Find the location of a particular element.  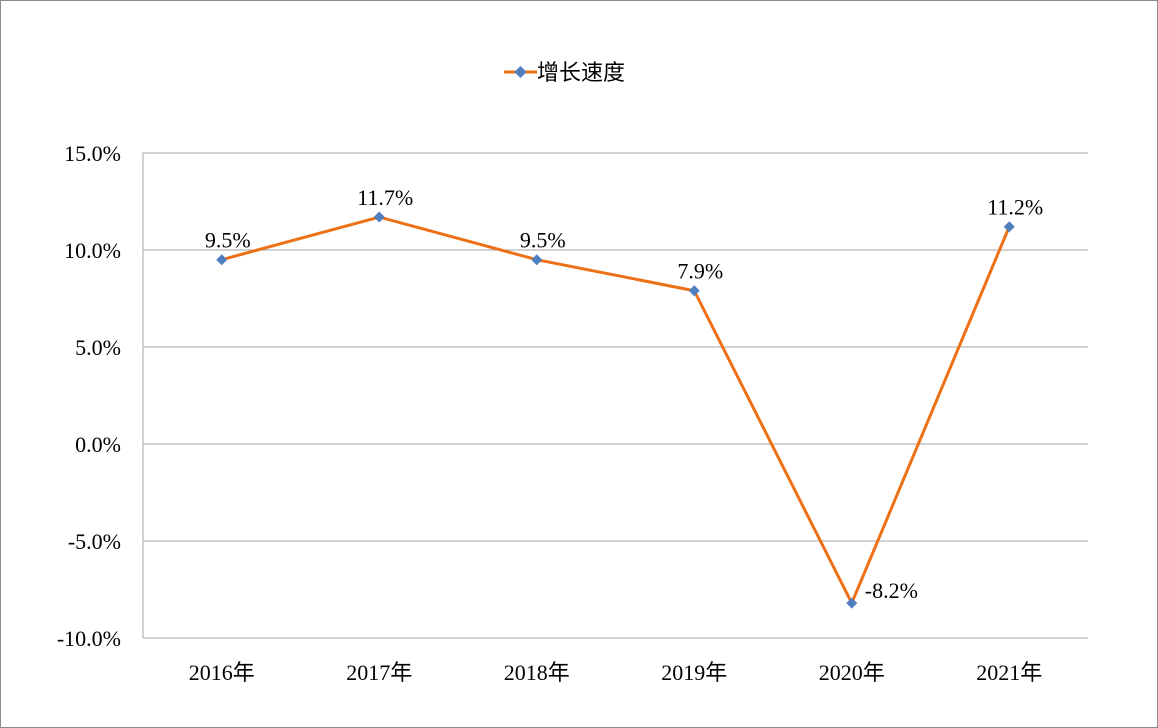

y-tick-label: 15.0% is located at coordinates (92, 153).